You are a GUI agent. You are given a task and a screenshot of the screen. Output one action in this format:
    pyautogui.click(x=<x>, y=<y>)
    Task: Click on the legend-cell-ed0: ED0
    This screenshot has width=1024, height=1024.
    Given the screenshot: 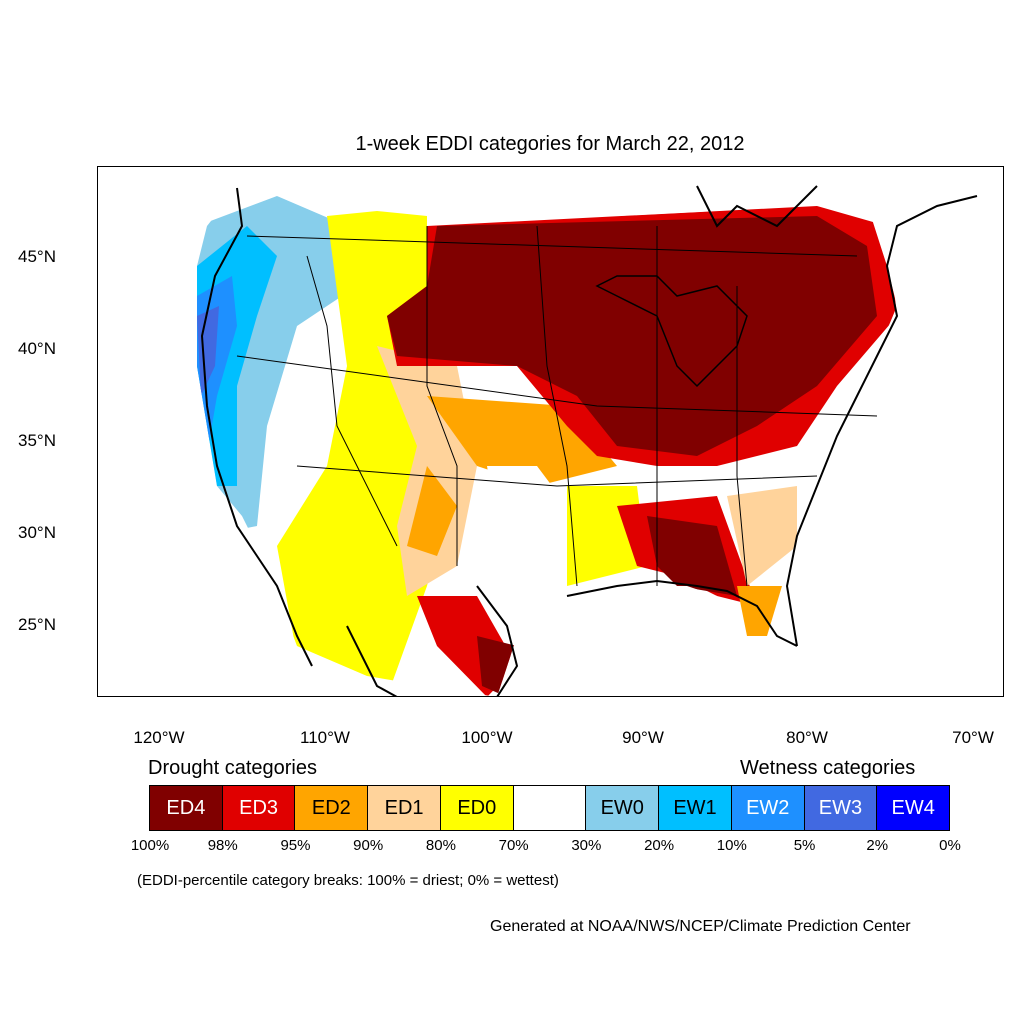 What is the action you would take?
    pyautogui.click(x=476, y=808)
    